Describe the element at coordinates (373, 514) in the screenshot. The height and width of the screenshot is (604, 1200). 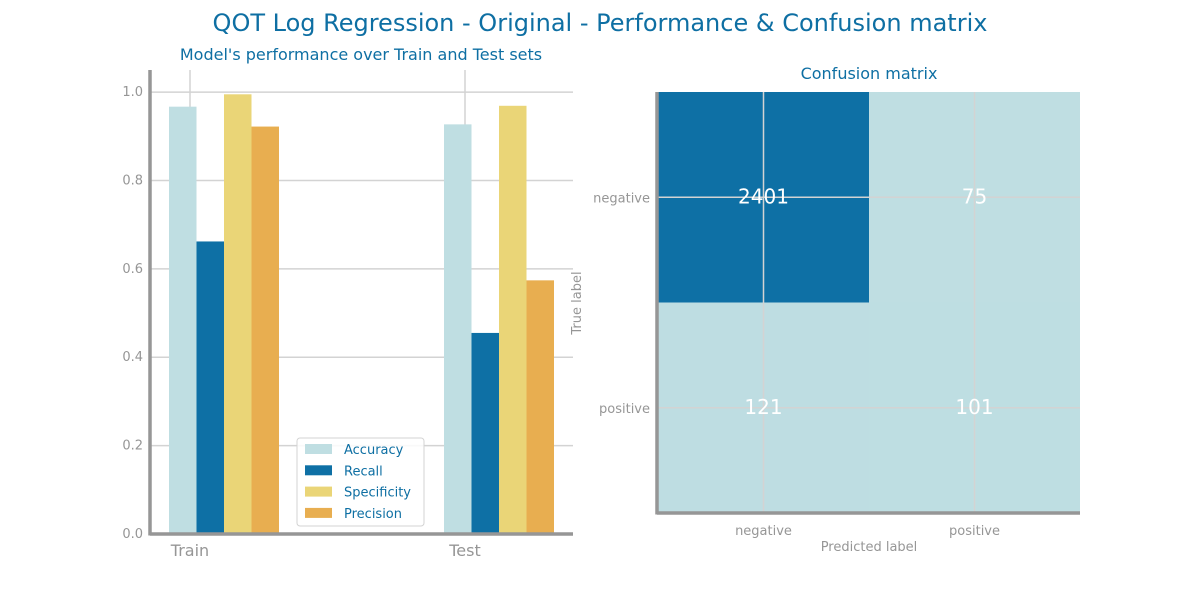
I see `legend-label-precision: Precision` at that location.